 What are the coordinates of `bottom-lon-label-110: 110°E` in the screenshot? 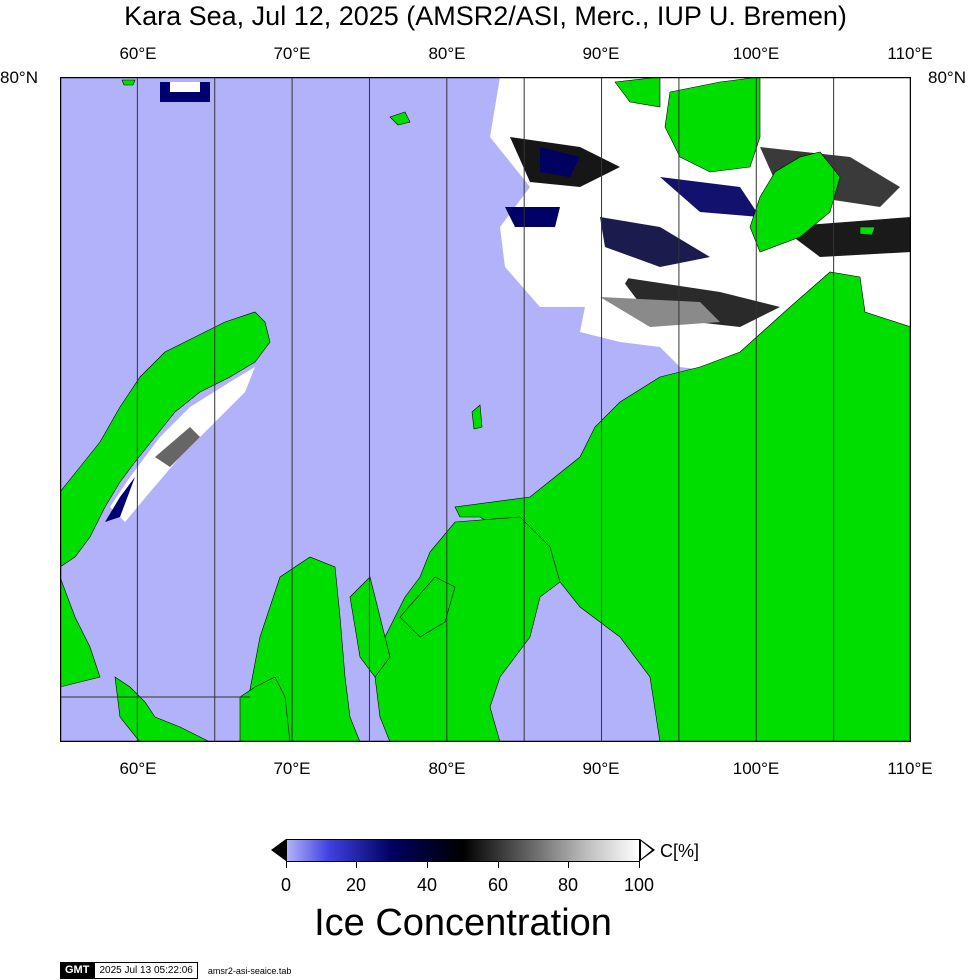 It's located at (910, 768).